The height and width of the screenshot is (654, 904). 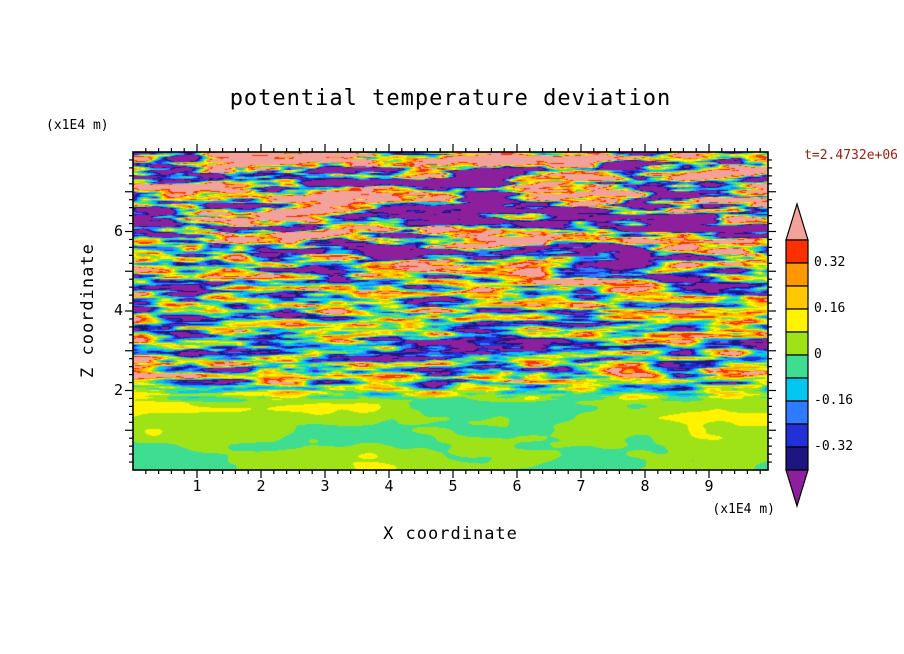 What do you see at coordinates (830, 308) in the screenshot?
I see `colorbar-tick-label: 0.16` at bounding box center [830, 308].